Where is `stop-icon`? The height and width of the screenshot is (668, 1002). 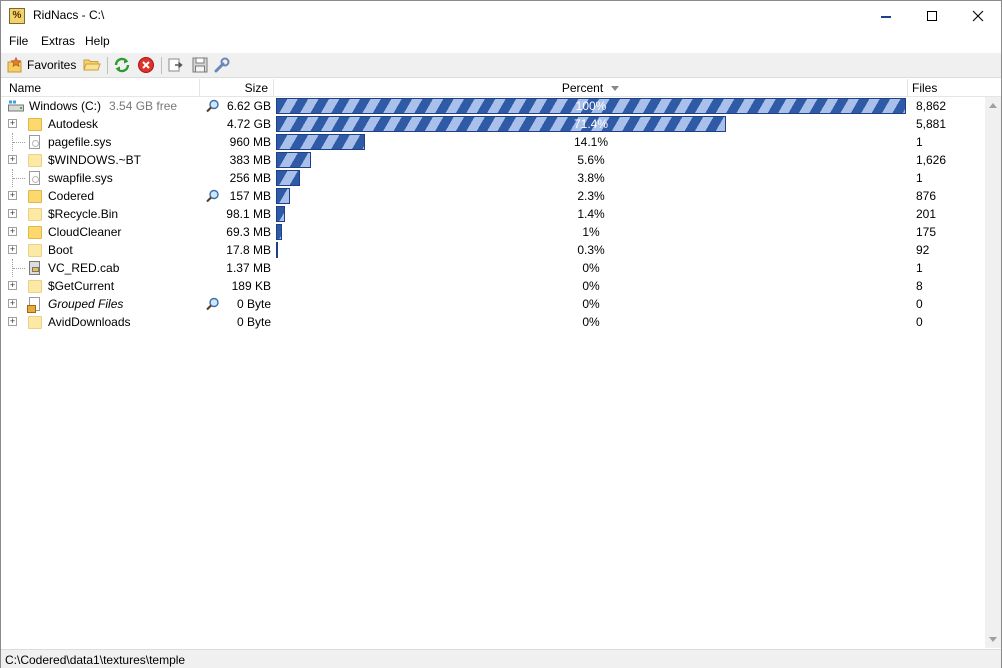
stop-icon is located at coordinates (146, 65).